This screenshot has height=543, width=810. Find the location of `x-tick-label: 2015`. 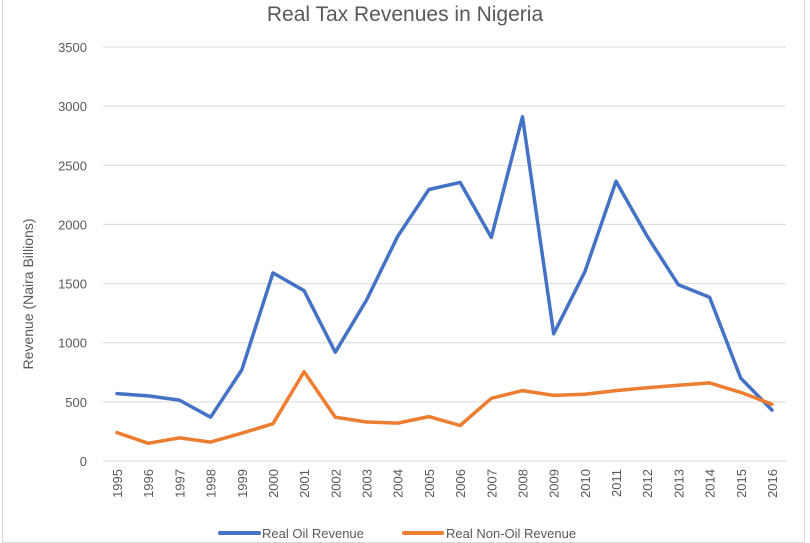

x-tick-label: 2015 is located at coordinates (741, 483).